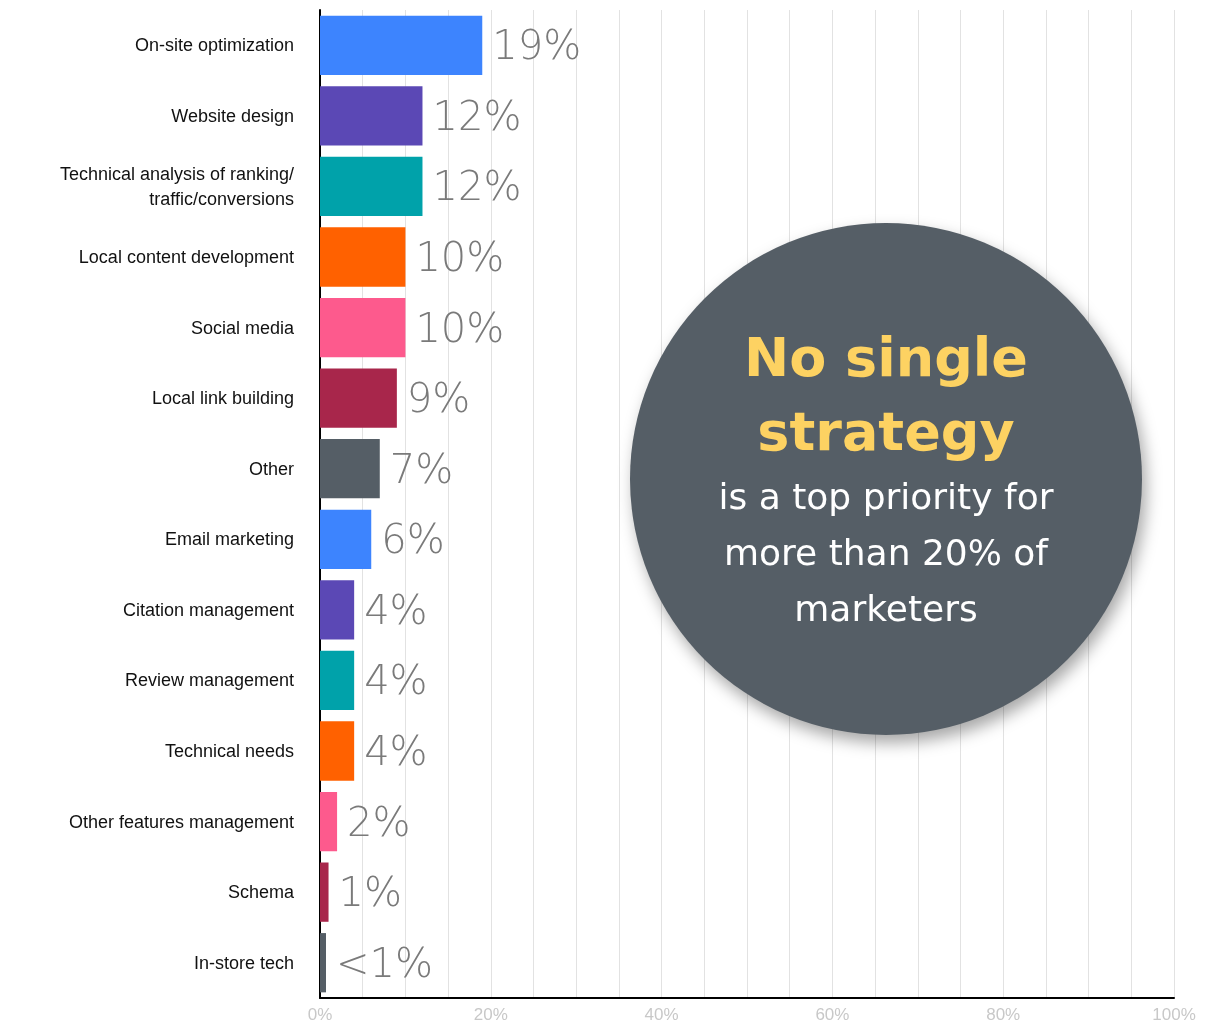 This screenshot has width=1207, height=1026. What do you see at coordinates (384, 962) in the screenshot?
I see `data-label: <1%` at bounding box center [384, 962].